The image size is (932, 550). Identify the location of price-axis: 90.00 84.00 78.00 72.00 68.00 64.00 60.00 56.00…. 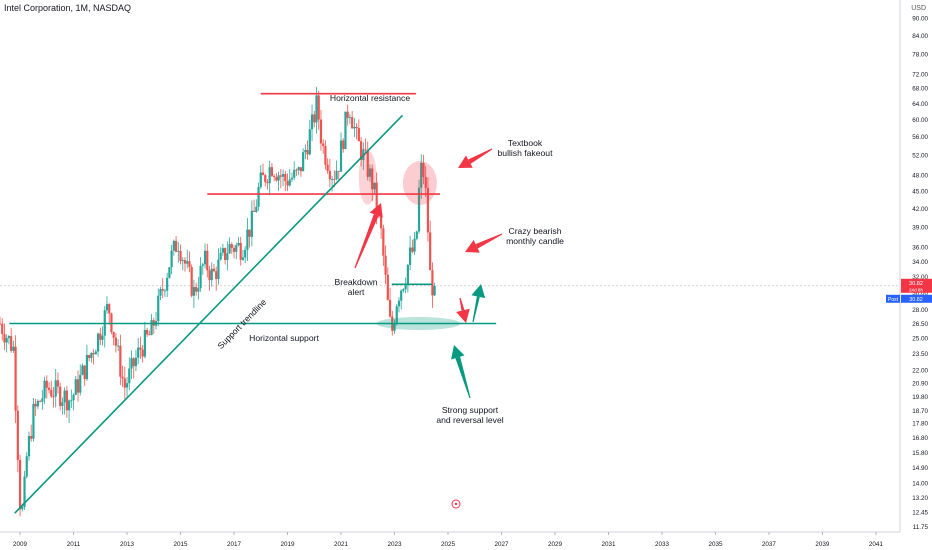
(909, 266).